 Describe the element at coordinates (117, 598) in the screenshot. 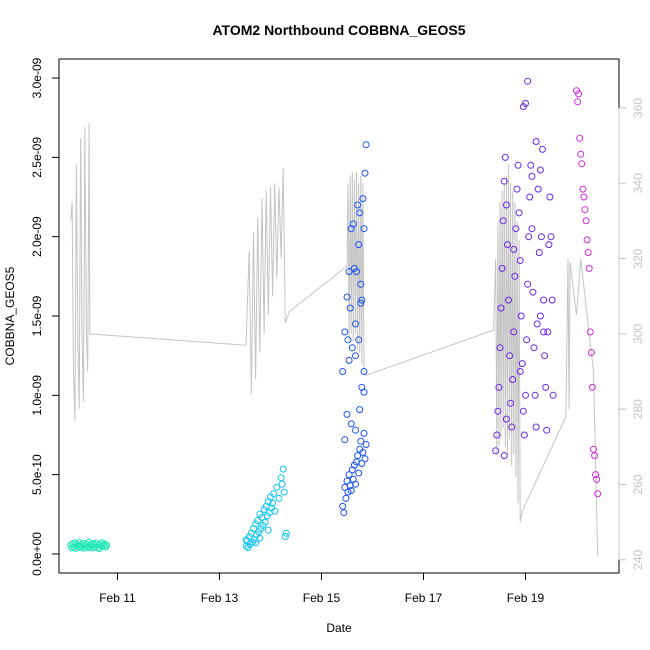

I see `x-tick-label: Feb 11` at that location.